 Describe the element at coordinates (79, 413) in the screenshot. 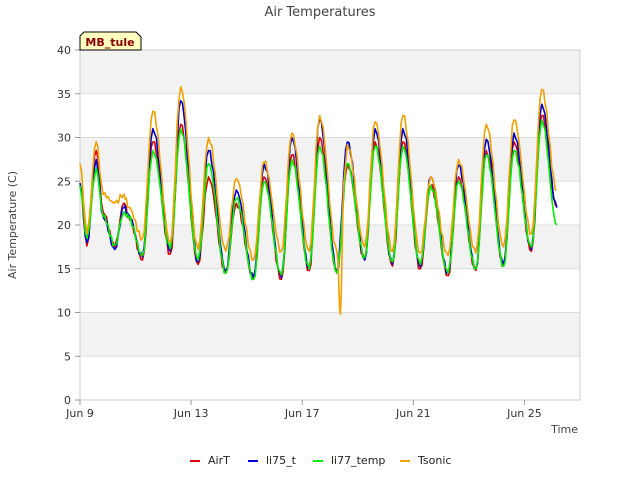

I see `x-tick-label: Jun 9` at that location.